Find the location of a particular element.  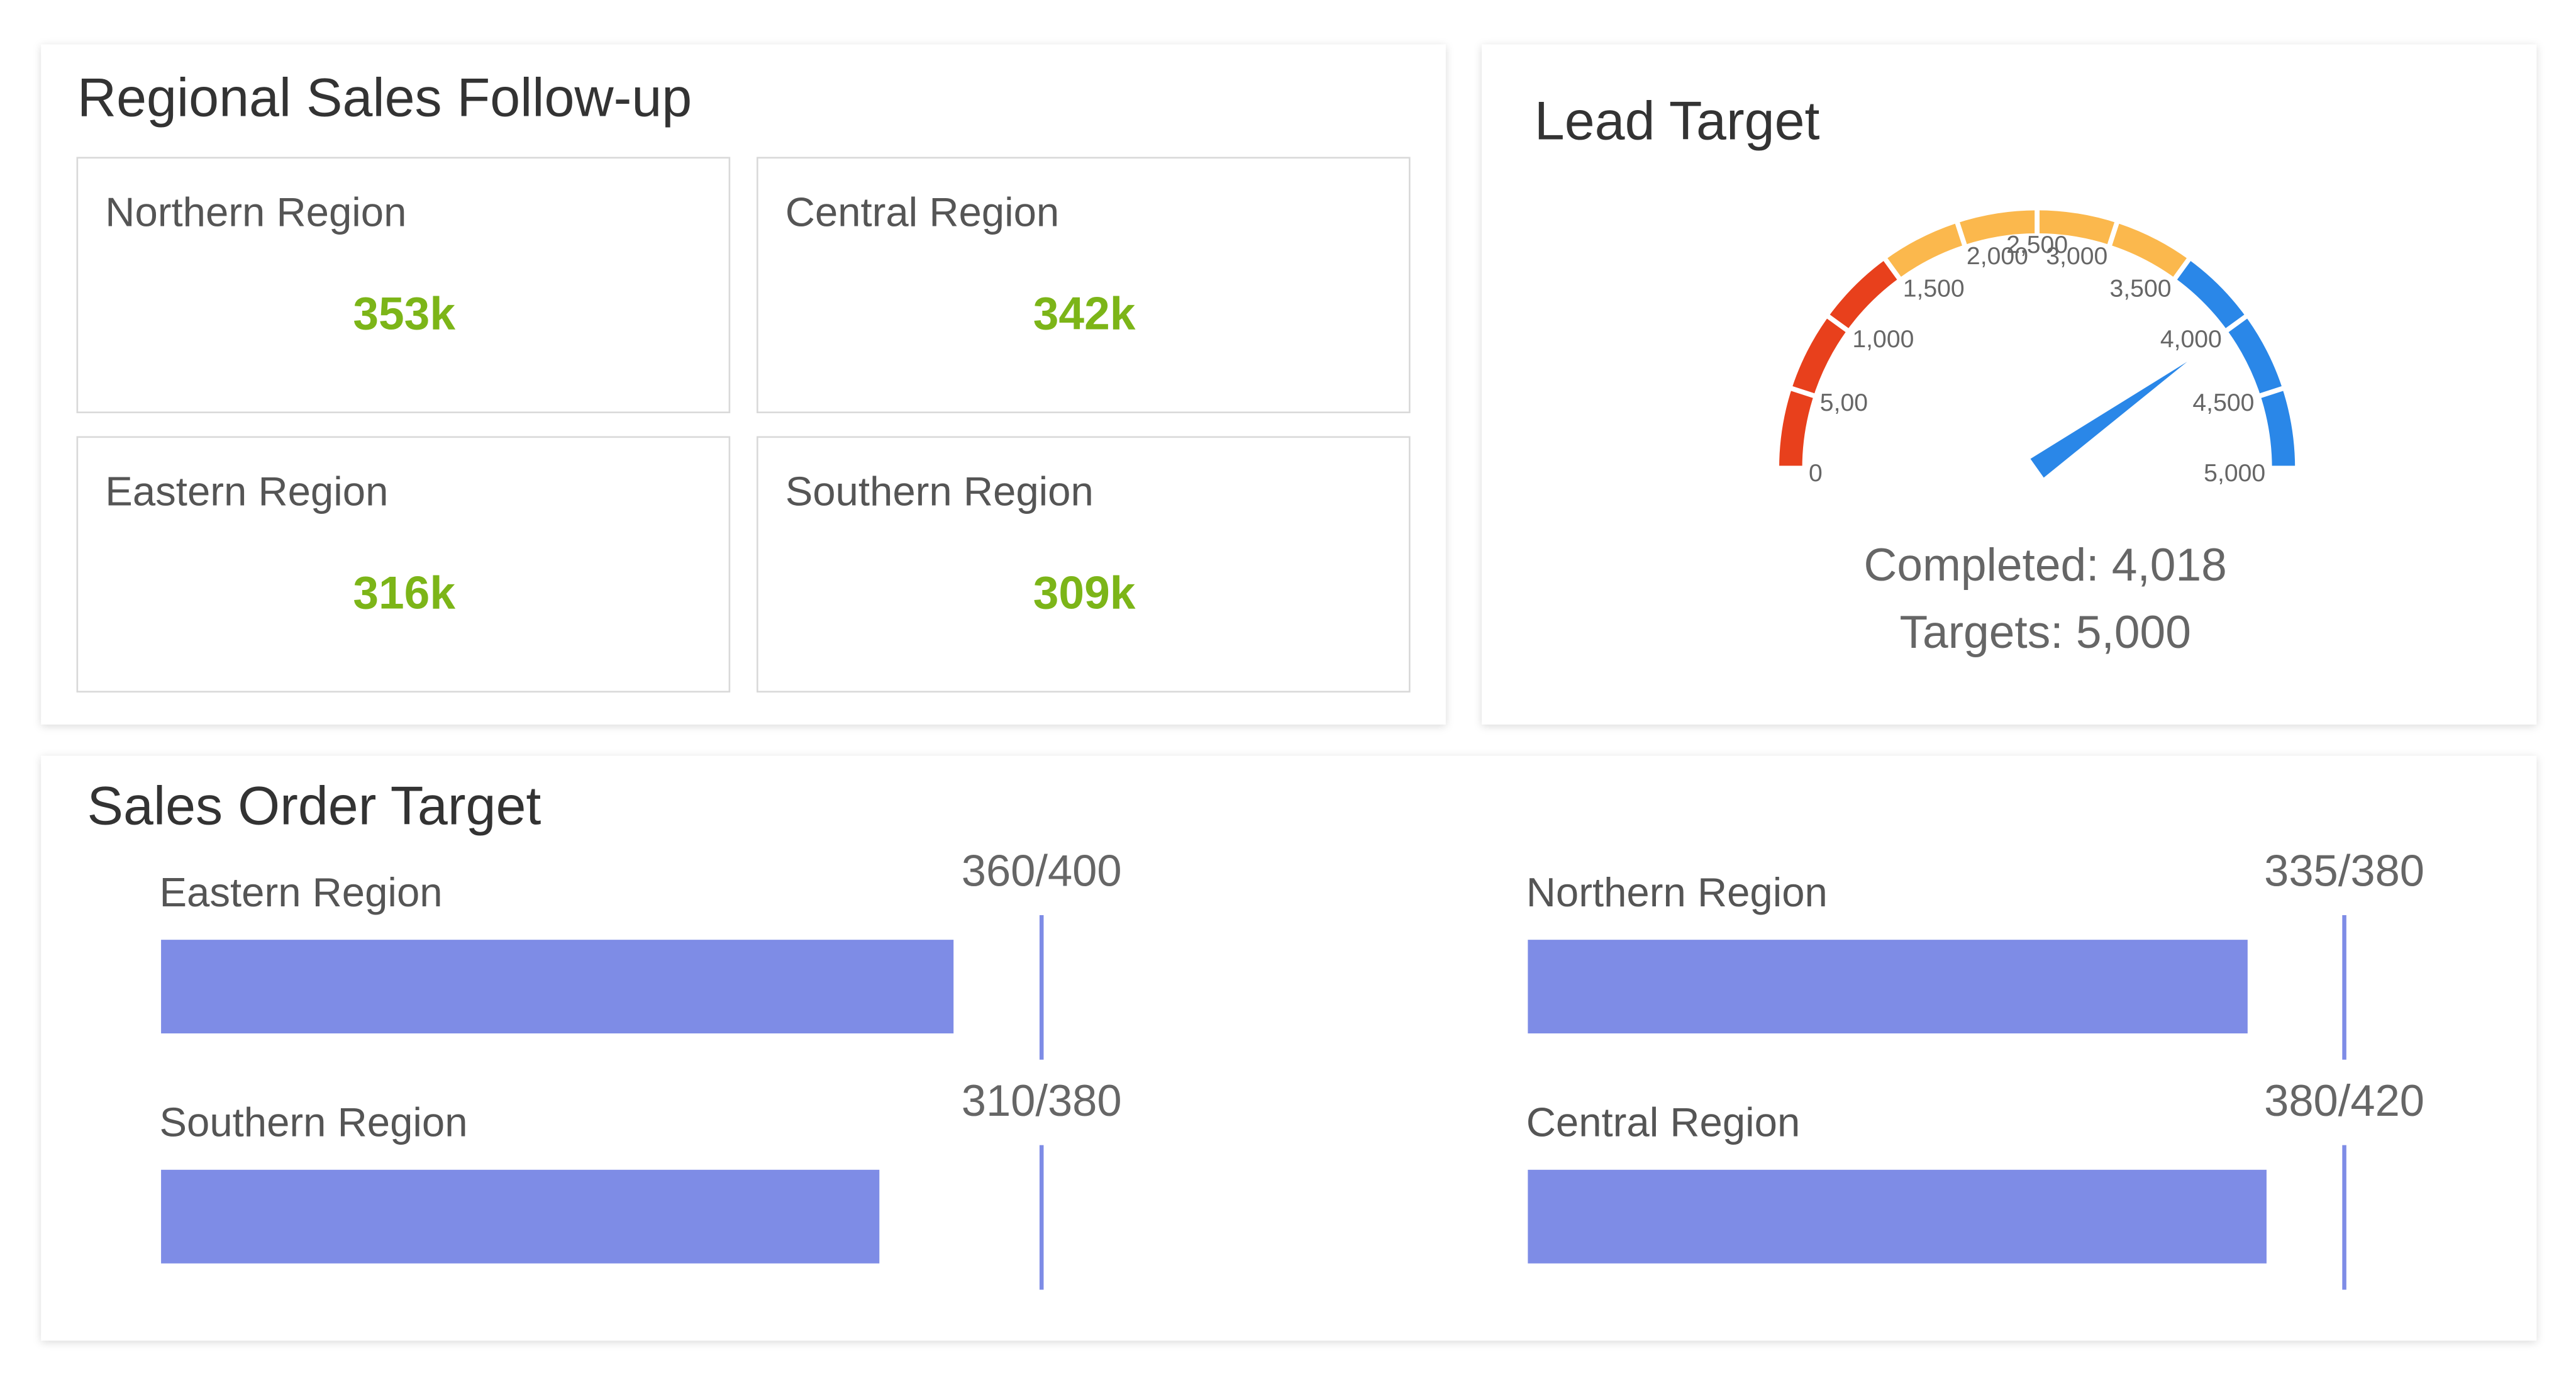

tick-label: 3,500 is located at coordinates (2141, 289).